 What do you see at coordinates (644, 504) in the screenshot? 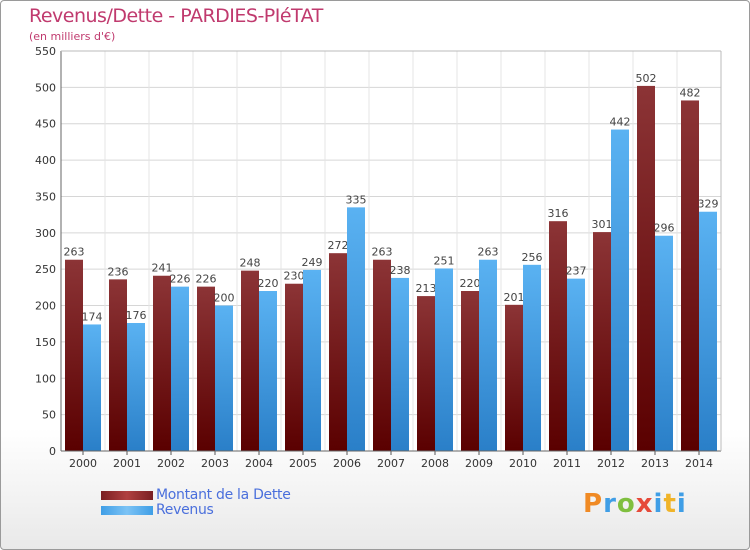
I see `logo-letter: x` at bounding box center [644, 504].